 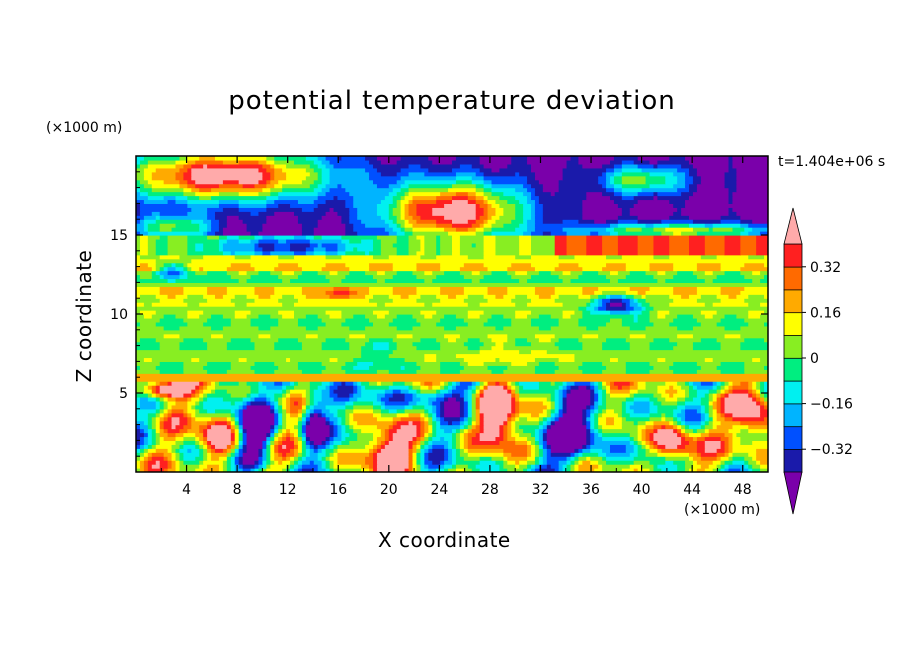 What do you see at coordinates (793, 437) in the screenshot?
I see `colorbar-segment` at bounding box center [793, 437].